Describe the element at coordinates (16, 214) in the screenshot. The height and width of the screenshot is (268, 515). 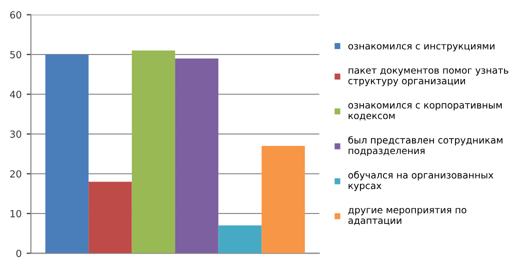
I see `y-tick-label: 10` at that location.